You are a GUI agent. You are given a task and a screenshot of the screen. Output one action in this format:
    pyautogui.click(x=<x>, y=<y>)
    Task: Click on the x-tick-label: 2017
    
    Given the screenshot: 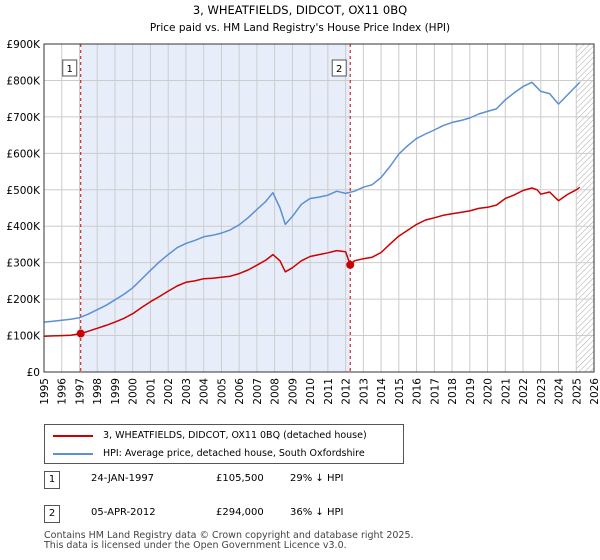 What is the action you would take?
    pyautogui.click(x=435, y=391)
    